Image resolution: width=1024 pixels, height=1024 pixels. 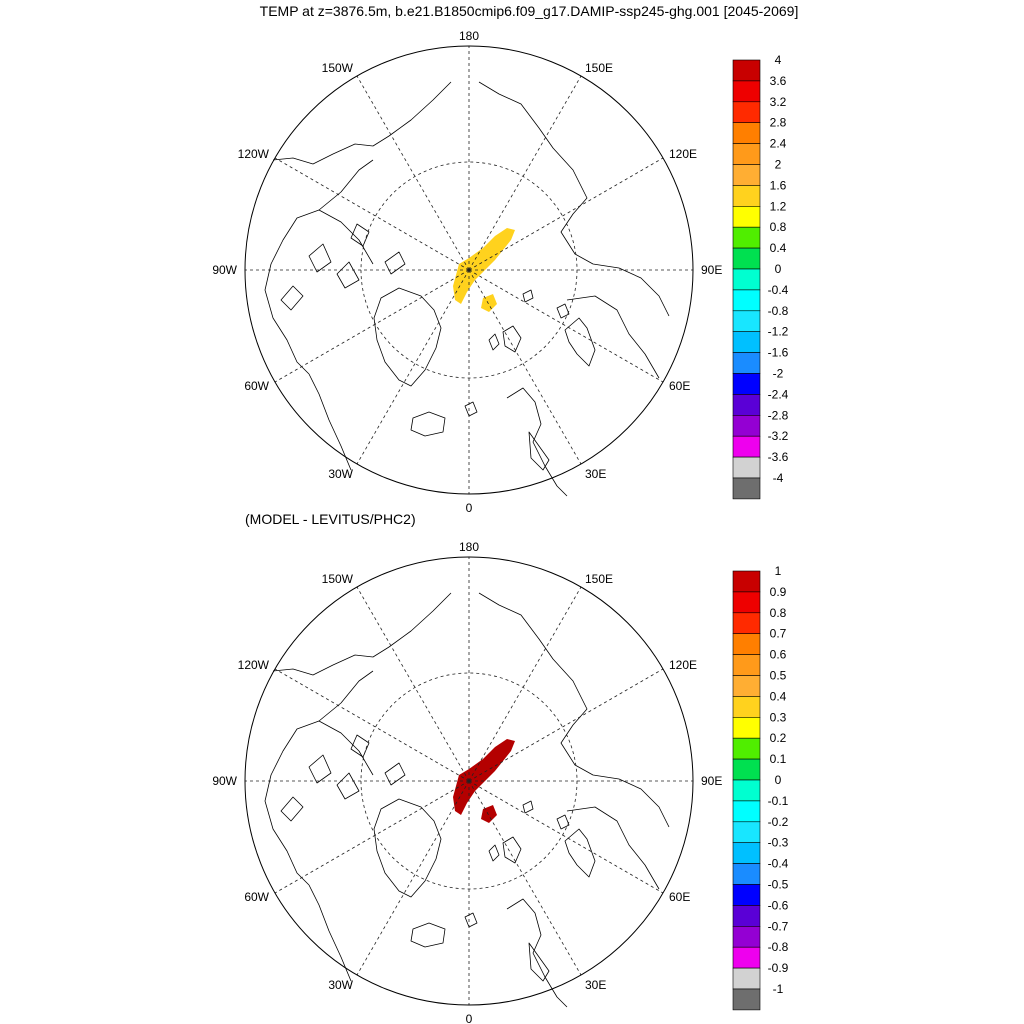 I want to click on longitude-label-mid-upper-left: 120W, so click(x=254, y=665).